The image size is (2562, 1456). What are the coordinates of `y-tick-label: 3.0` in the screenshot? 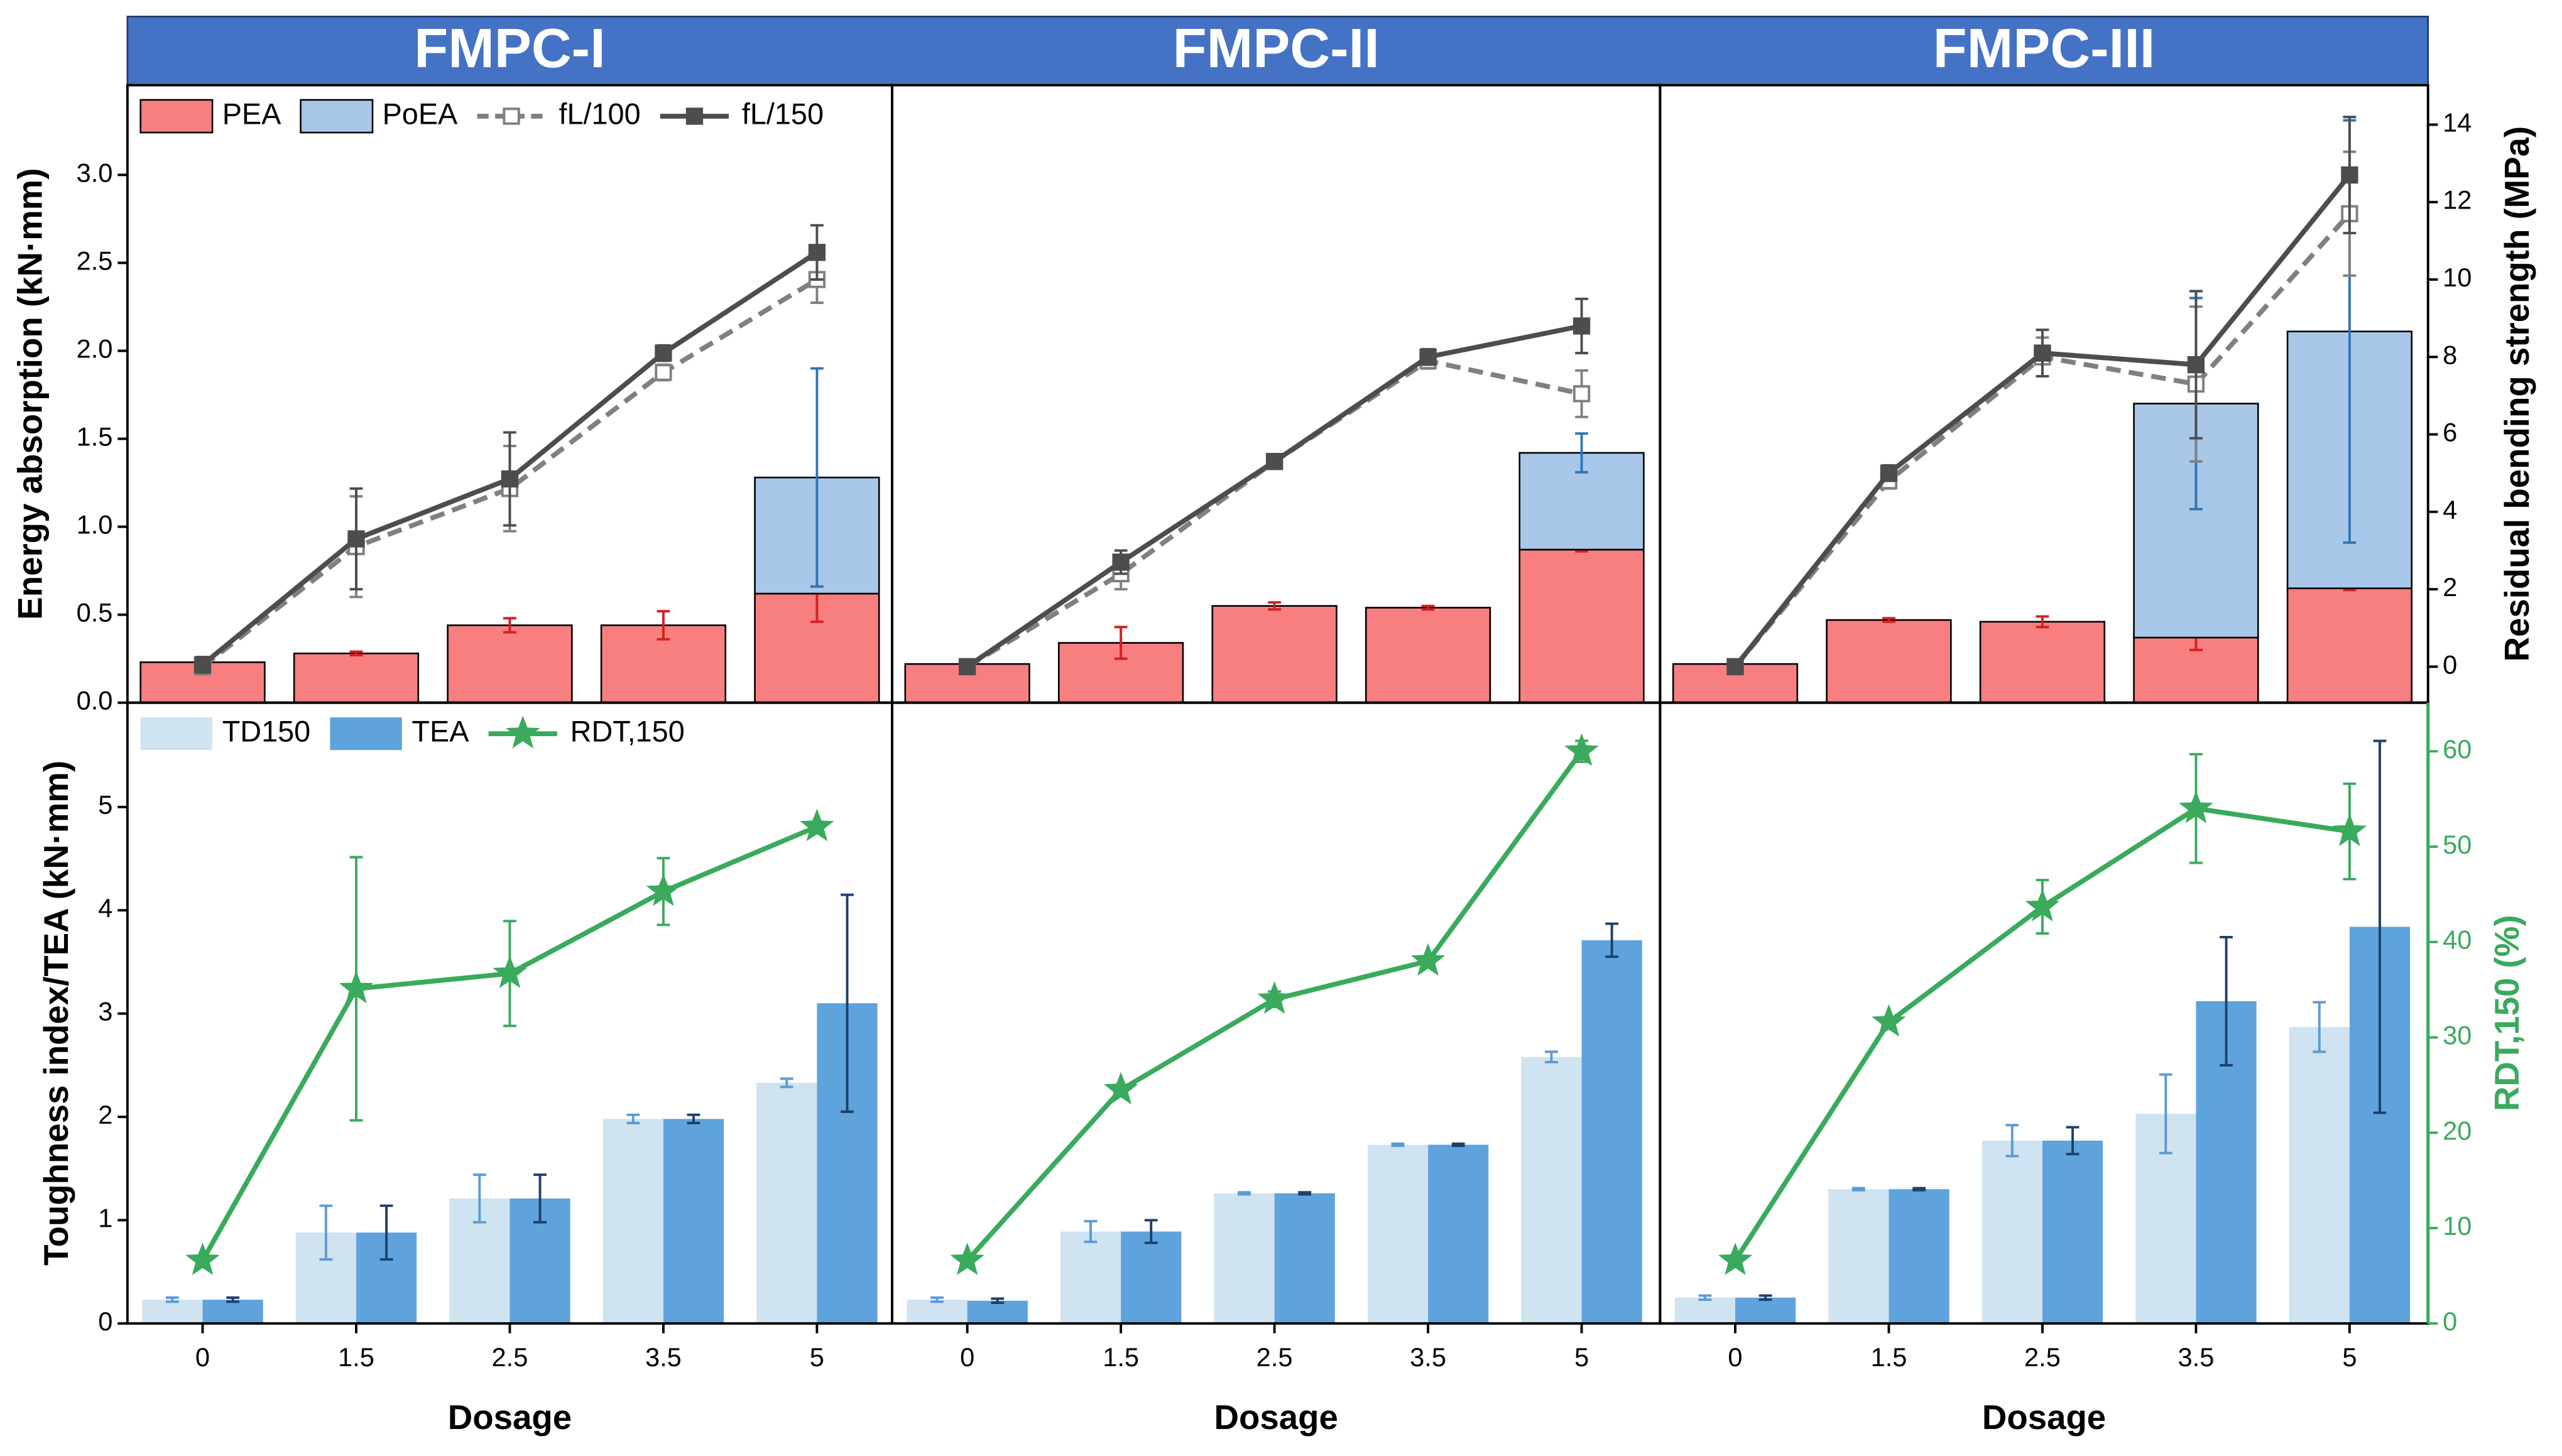 It's located at (95, 172).